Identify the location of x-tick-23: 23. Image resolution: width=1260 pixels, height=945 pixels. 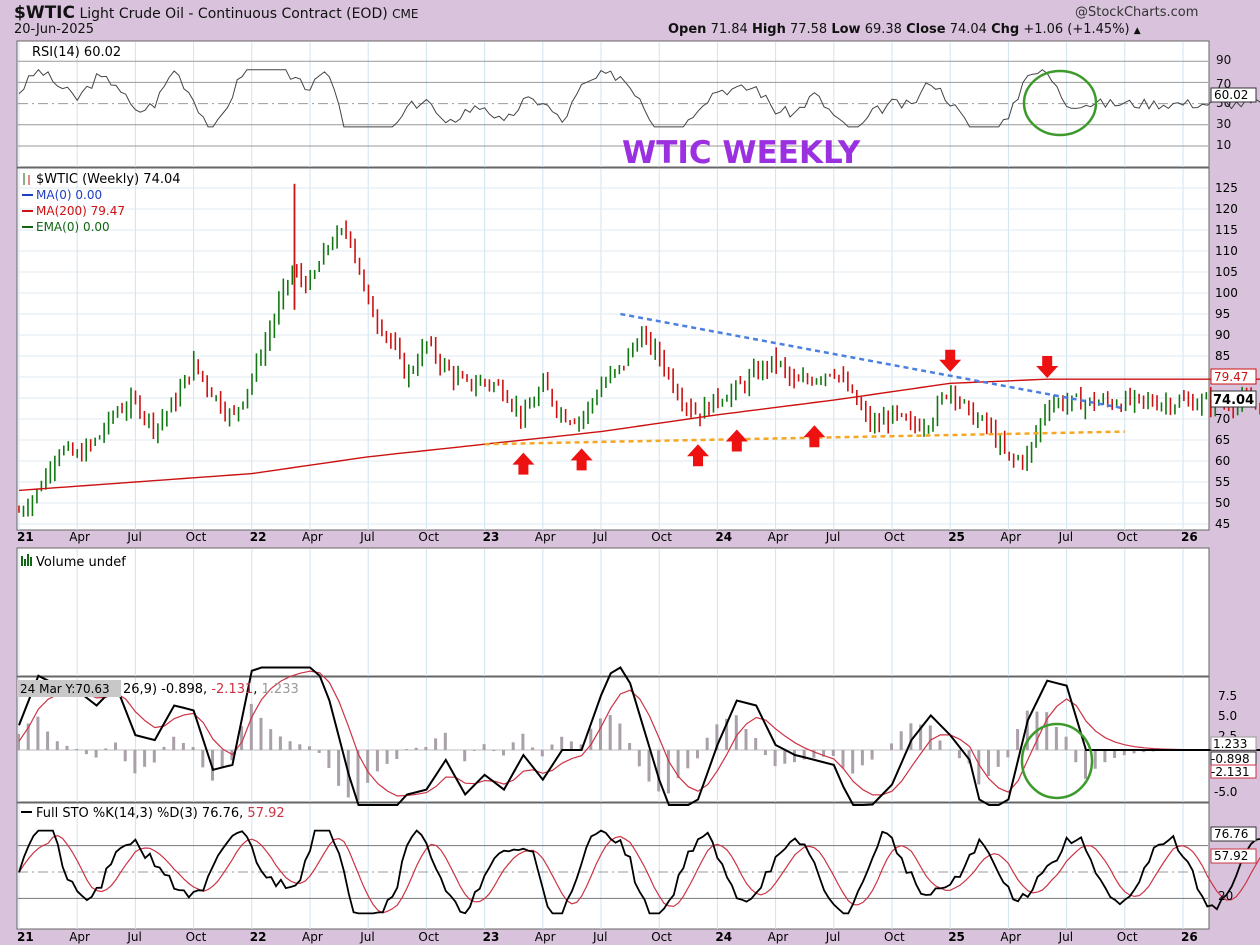
(491, 537).